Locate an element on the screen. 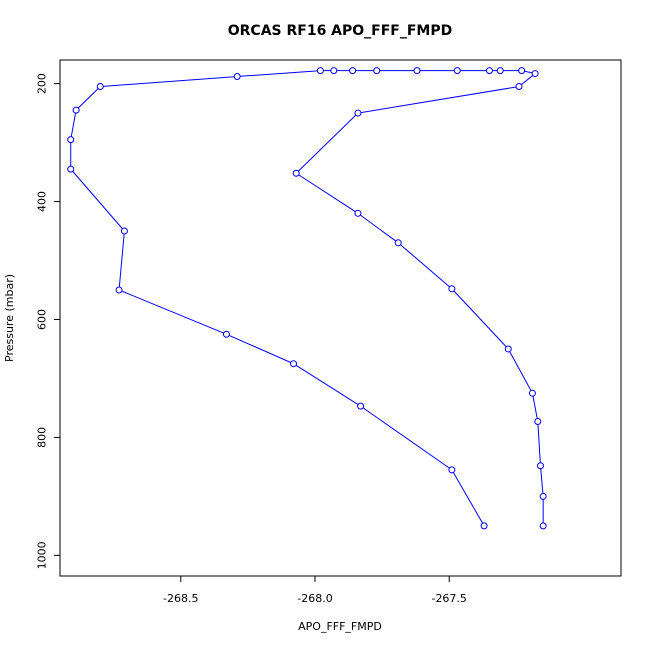 Image resolution: width=650 pixels, height=650 pixels. y-tick-label: 600 is located at coordinates (42, 319).